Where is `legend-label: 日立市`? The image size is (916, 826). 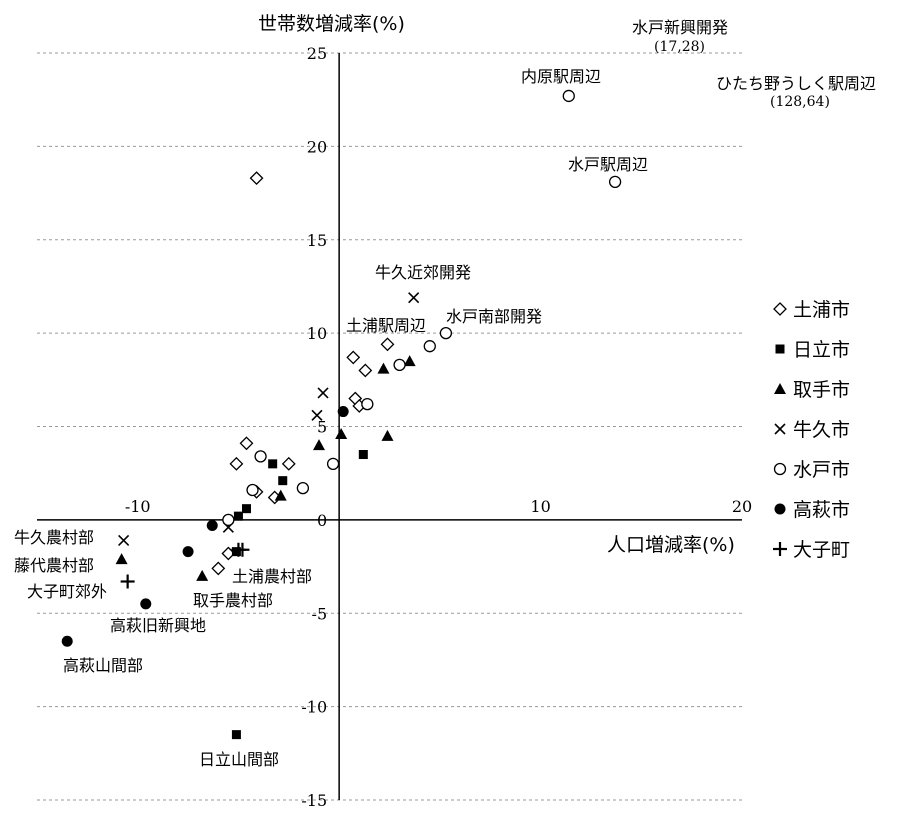 legend-label: 日立市 is located at coordinates (821, 350).